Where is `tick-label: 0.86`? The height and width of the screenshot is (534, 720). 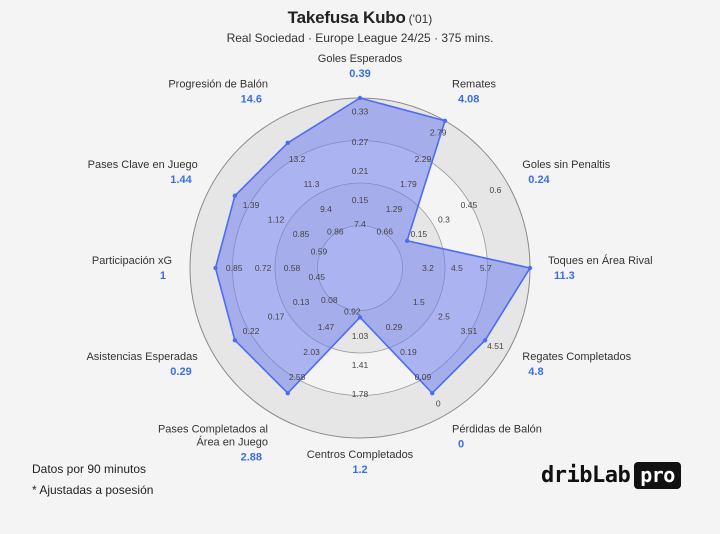
tick-label: 0.86 is located at coordinates (335, 231).